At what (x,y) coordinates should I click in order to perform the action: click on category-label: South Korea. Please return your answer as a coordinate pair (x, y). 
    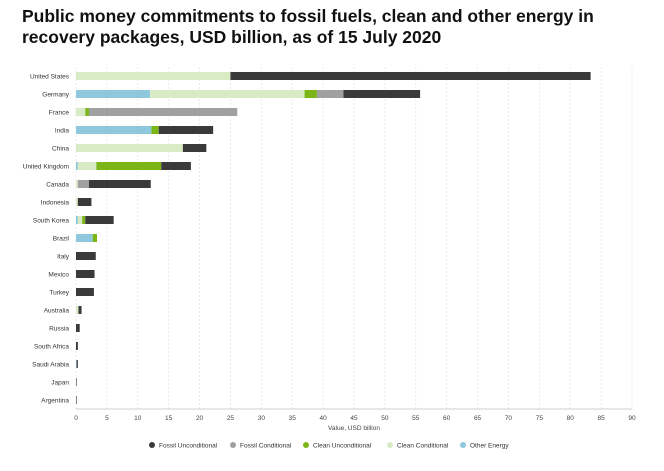
    Looking at the image, I should click on (51, 220).